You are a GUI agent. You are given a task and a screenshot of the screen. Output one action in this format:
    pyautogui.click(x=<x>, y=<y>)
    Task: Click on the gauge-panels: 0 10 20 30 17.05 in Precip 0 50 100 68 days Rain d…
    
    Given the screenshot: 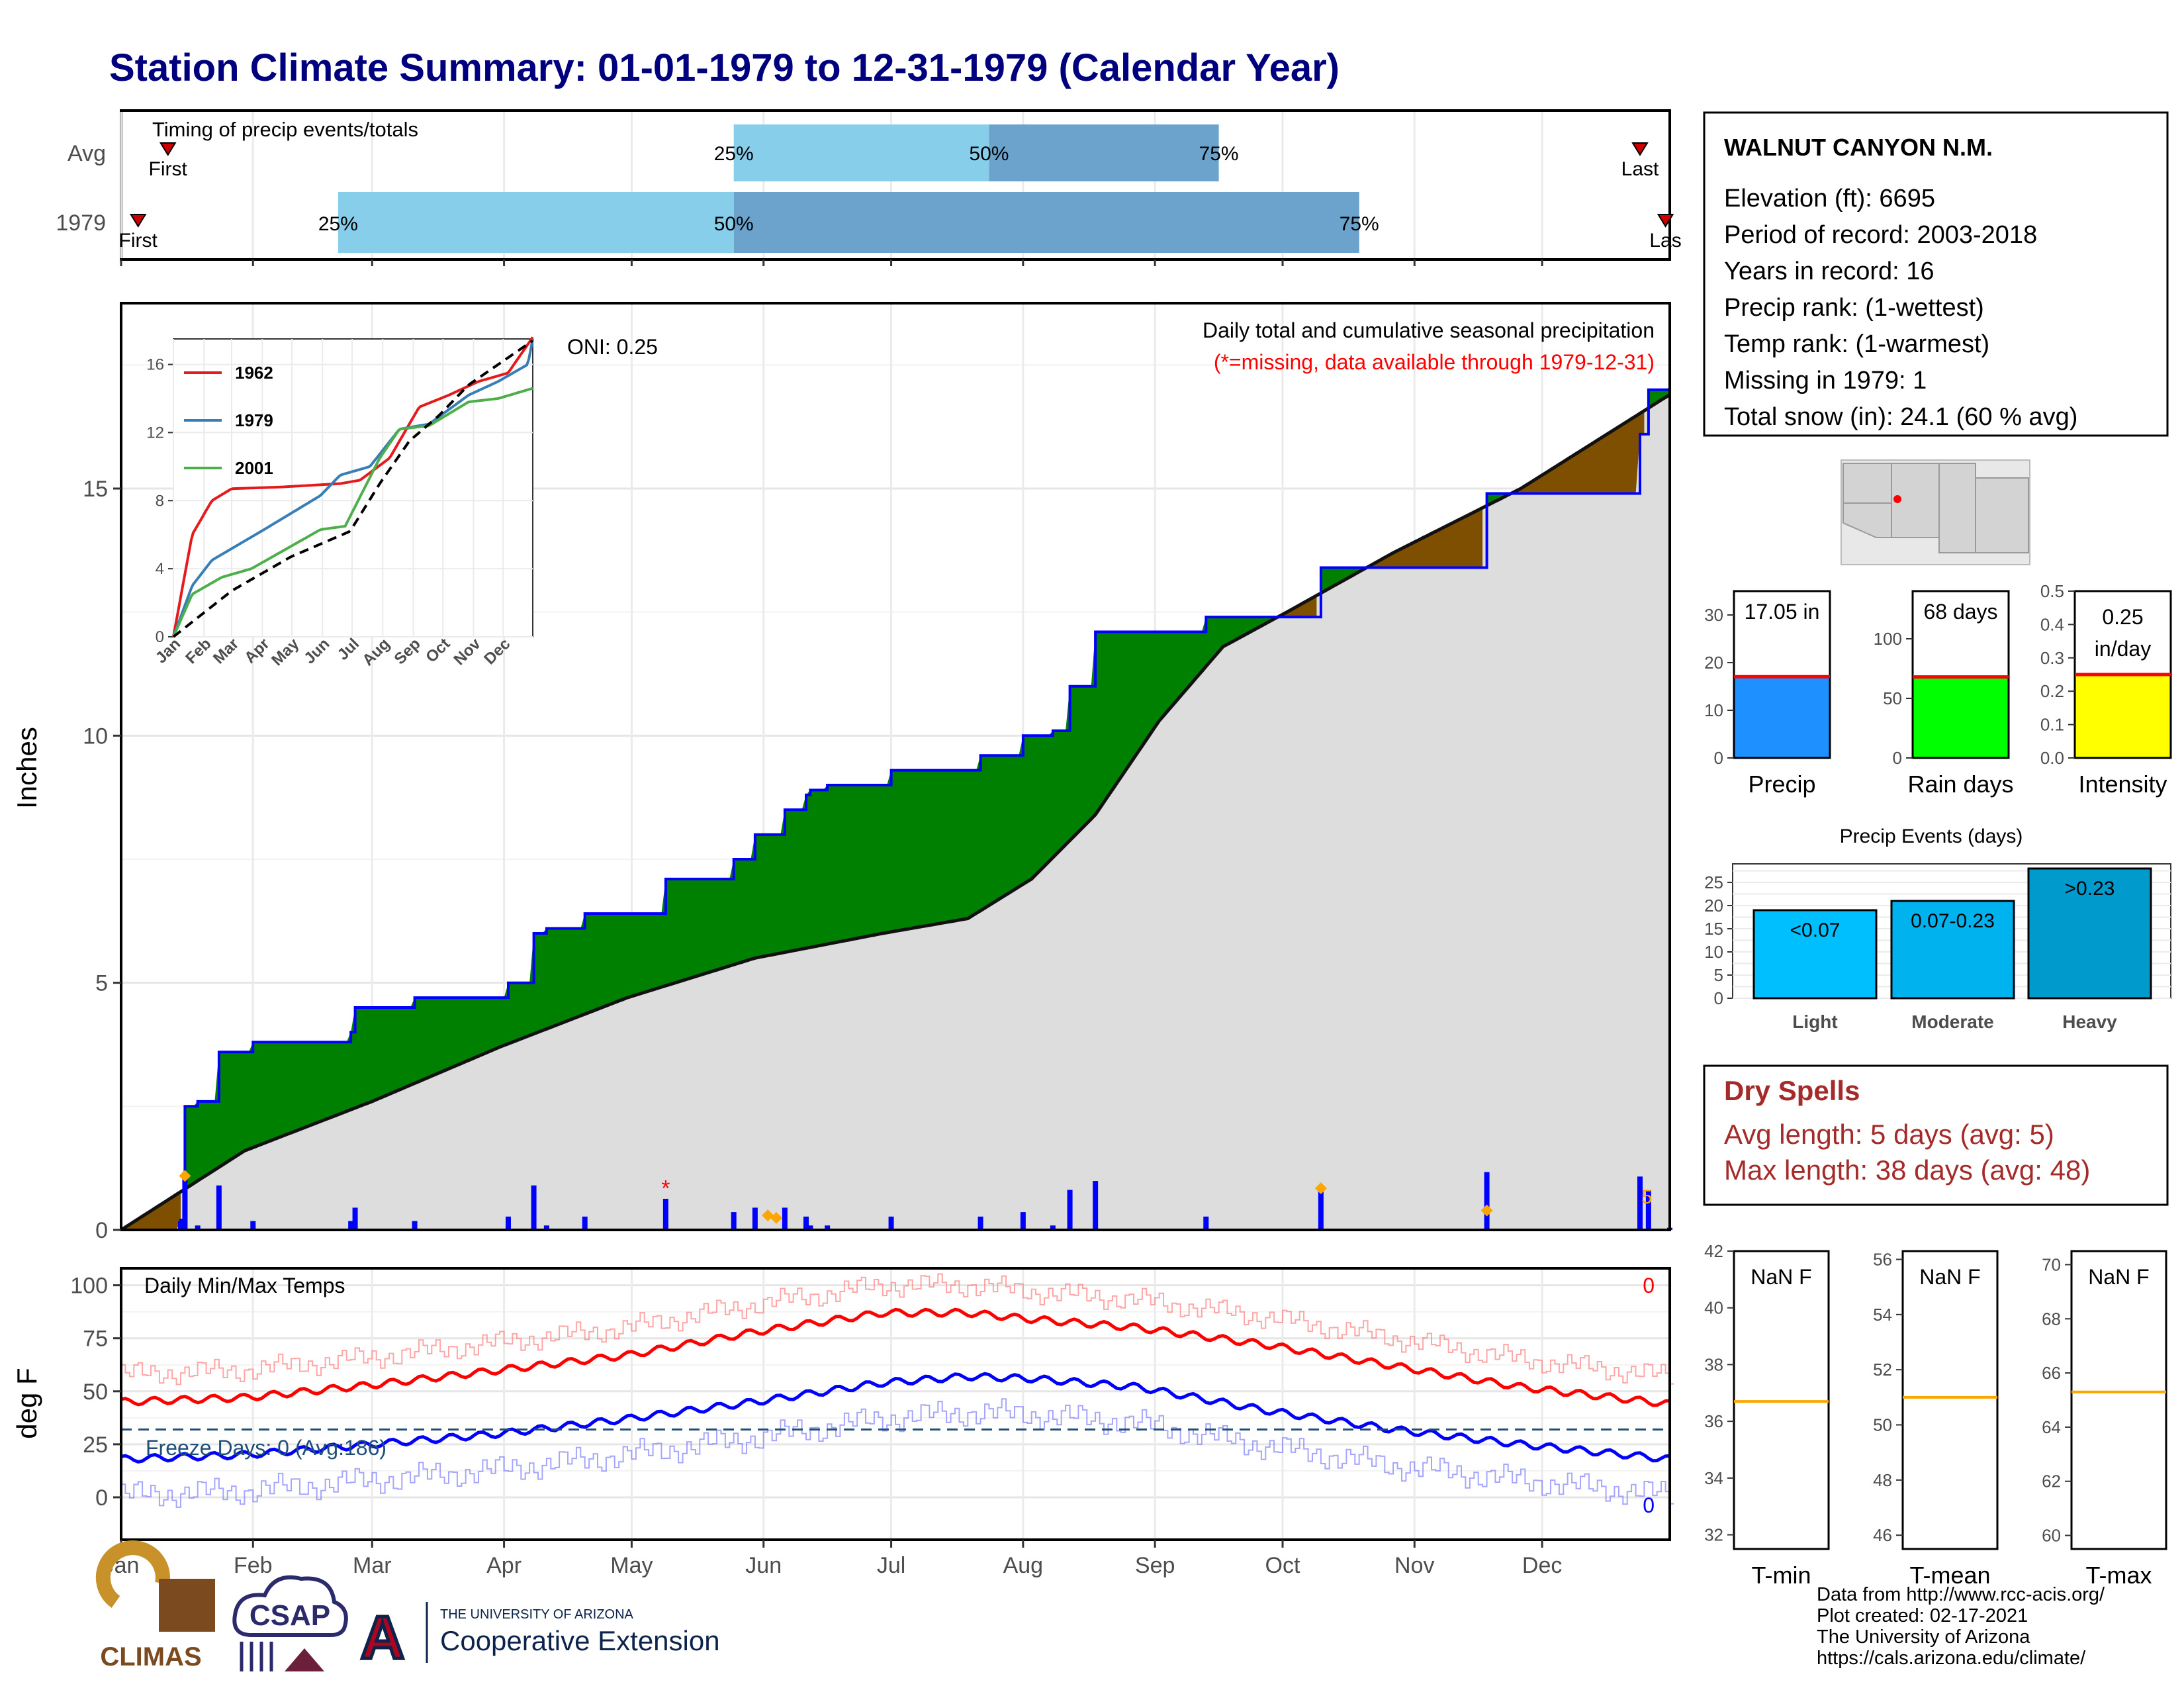 What is the action you would take?
    pyautogui.click(x=1938, y=689)
    